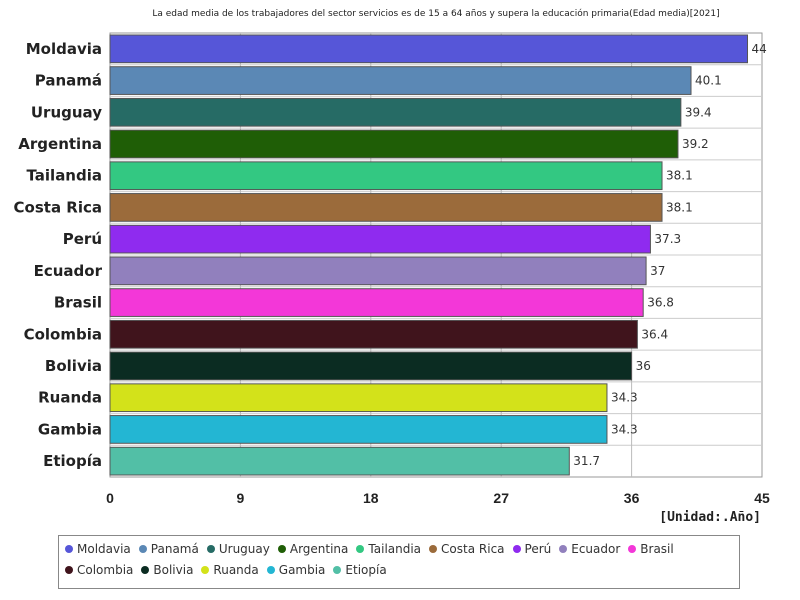  I want to click on bar-colombia, so click(373, 334).